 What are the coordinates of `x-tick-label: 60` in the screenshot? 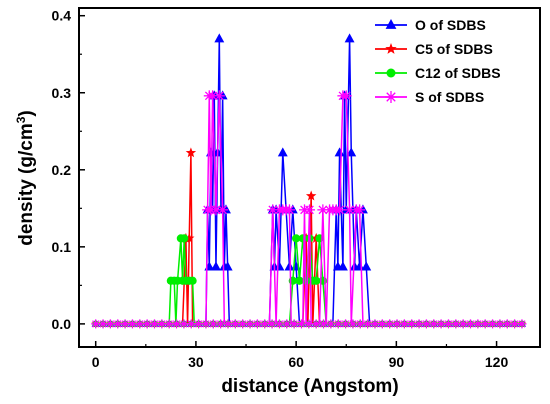 It's located at (296, 362).